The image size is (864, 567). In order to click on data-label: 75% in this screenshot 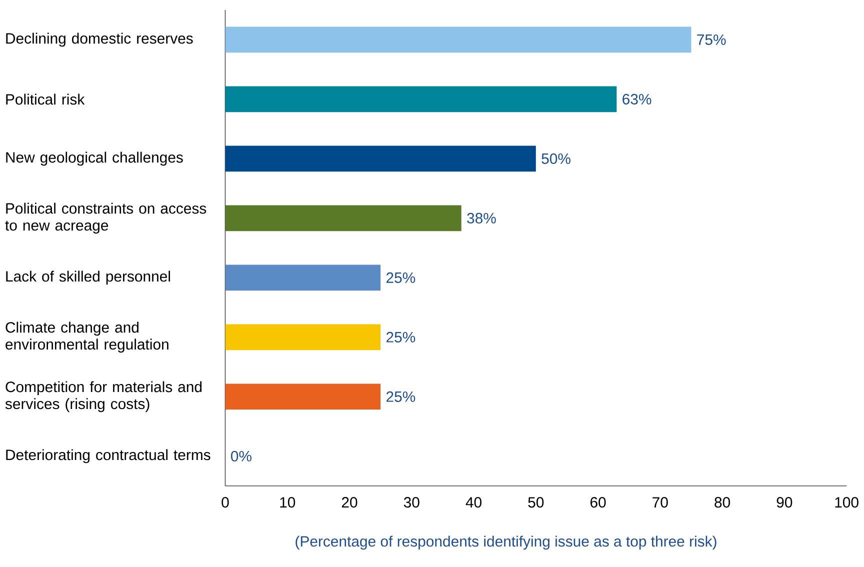, I will do `click(711, 40)`.